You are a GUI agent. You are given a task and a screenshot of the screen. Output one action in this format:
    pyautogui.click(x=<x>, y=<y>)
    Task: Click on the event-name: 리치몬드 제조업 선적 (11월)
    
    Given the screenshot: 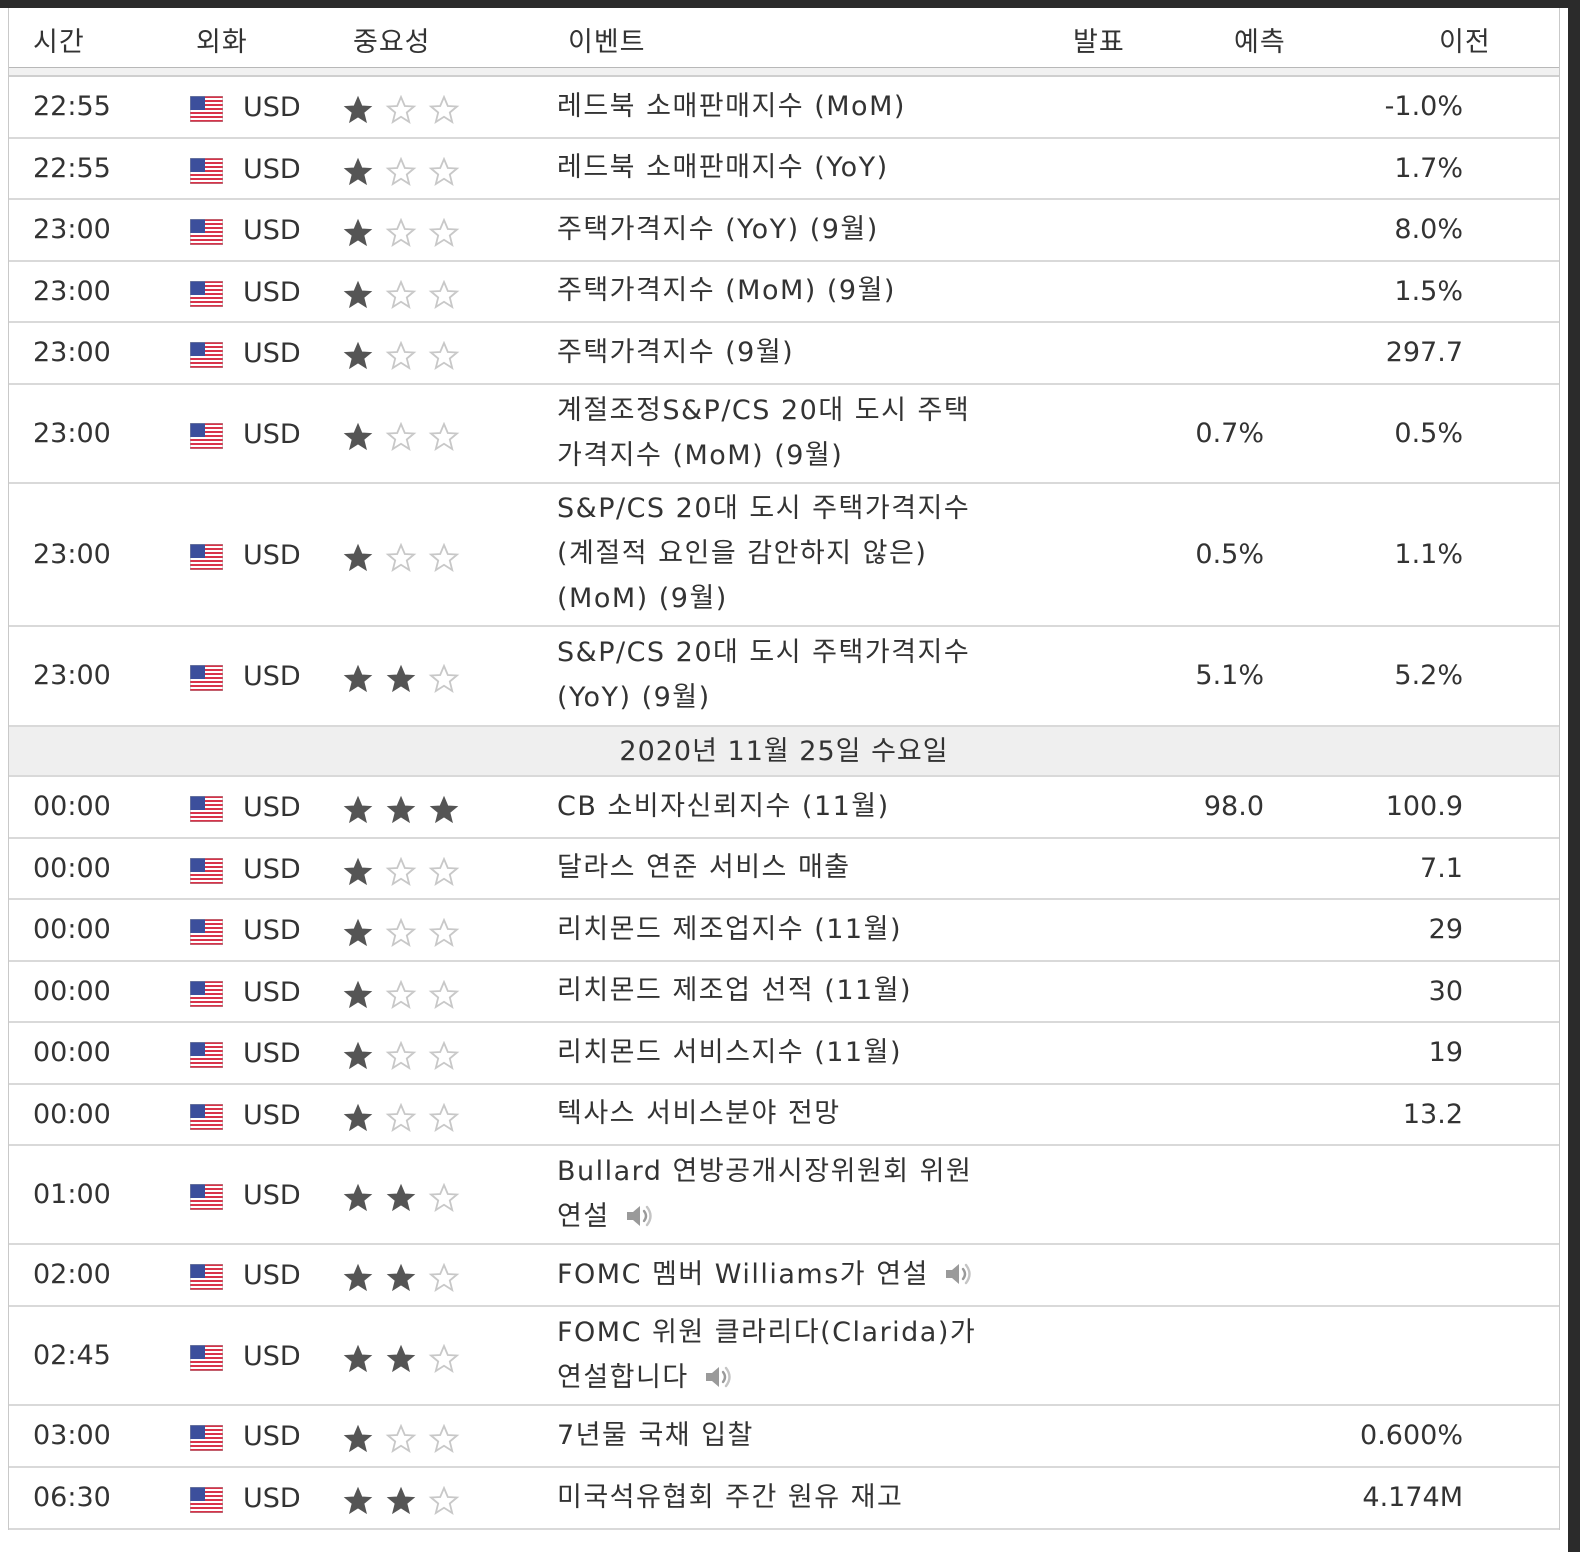 What is the action you would take?
    pyautogui.click(x=772, y=990)
    